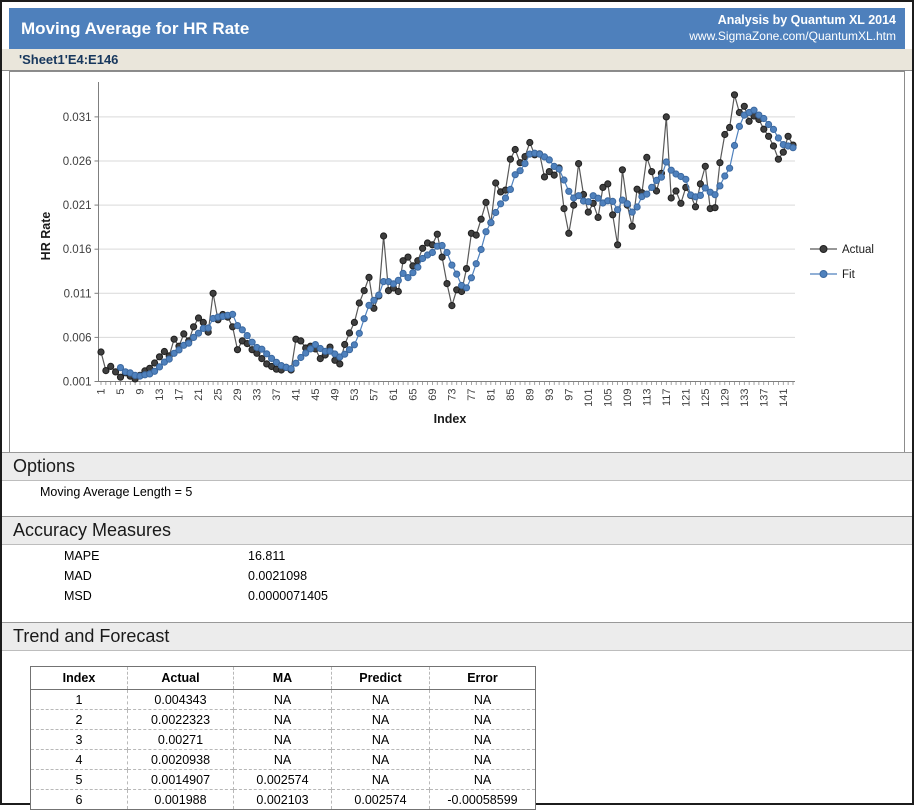  I want to click on table-cell: 4, so click(79, 759).